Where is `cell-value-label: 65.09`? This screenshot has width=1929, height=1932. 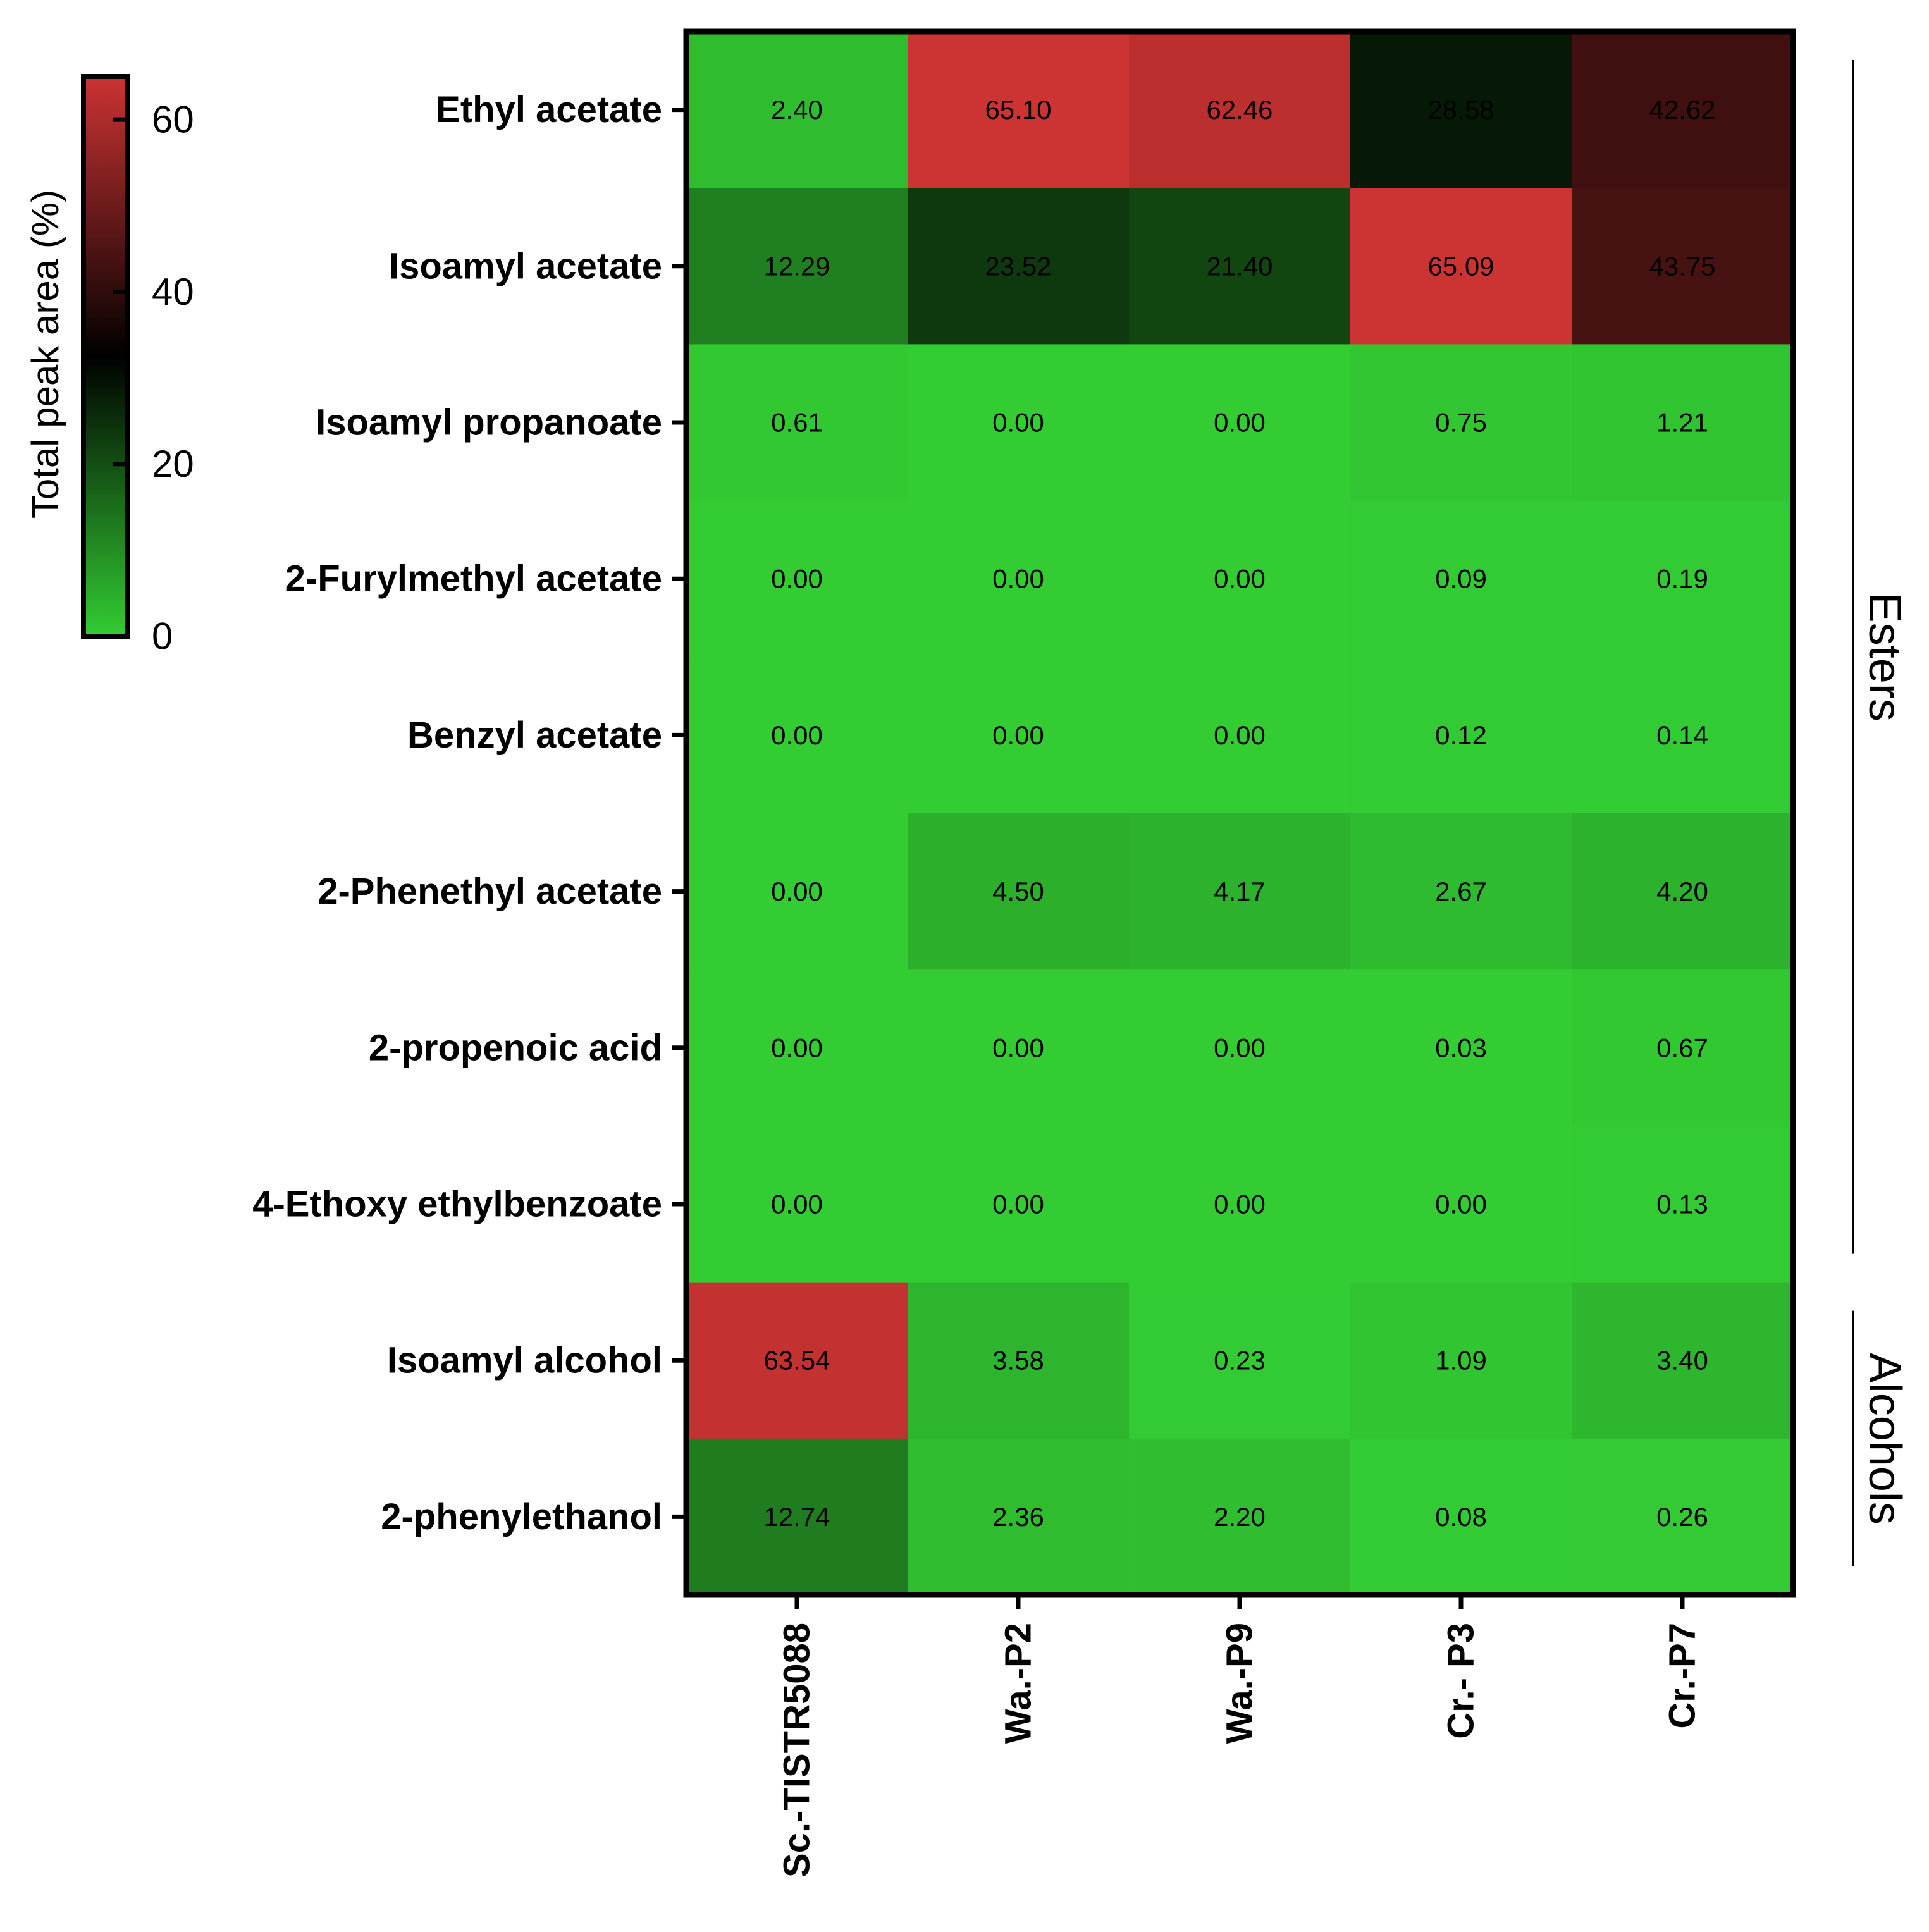 cell-value-label: 65.09 is located at coordinates (1460, 266).